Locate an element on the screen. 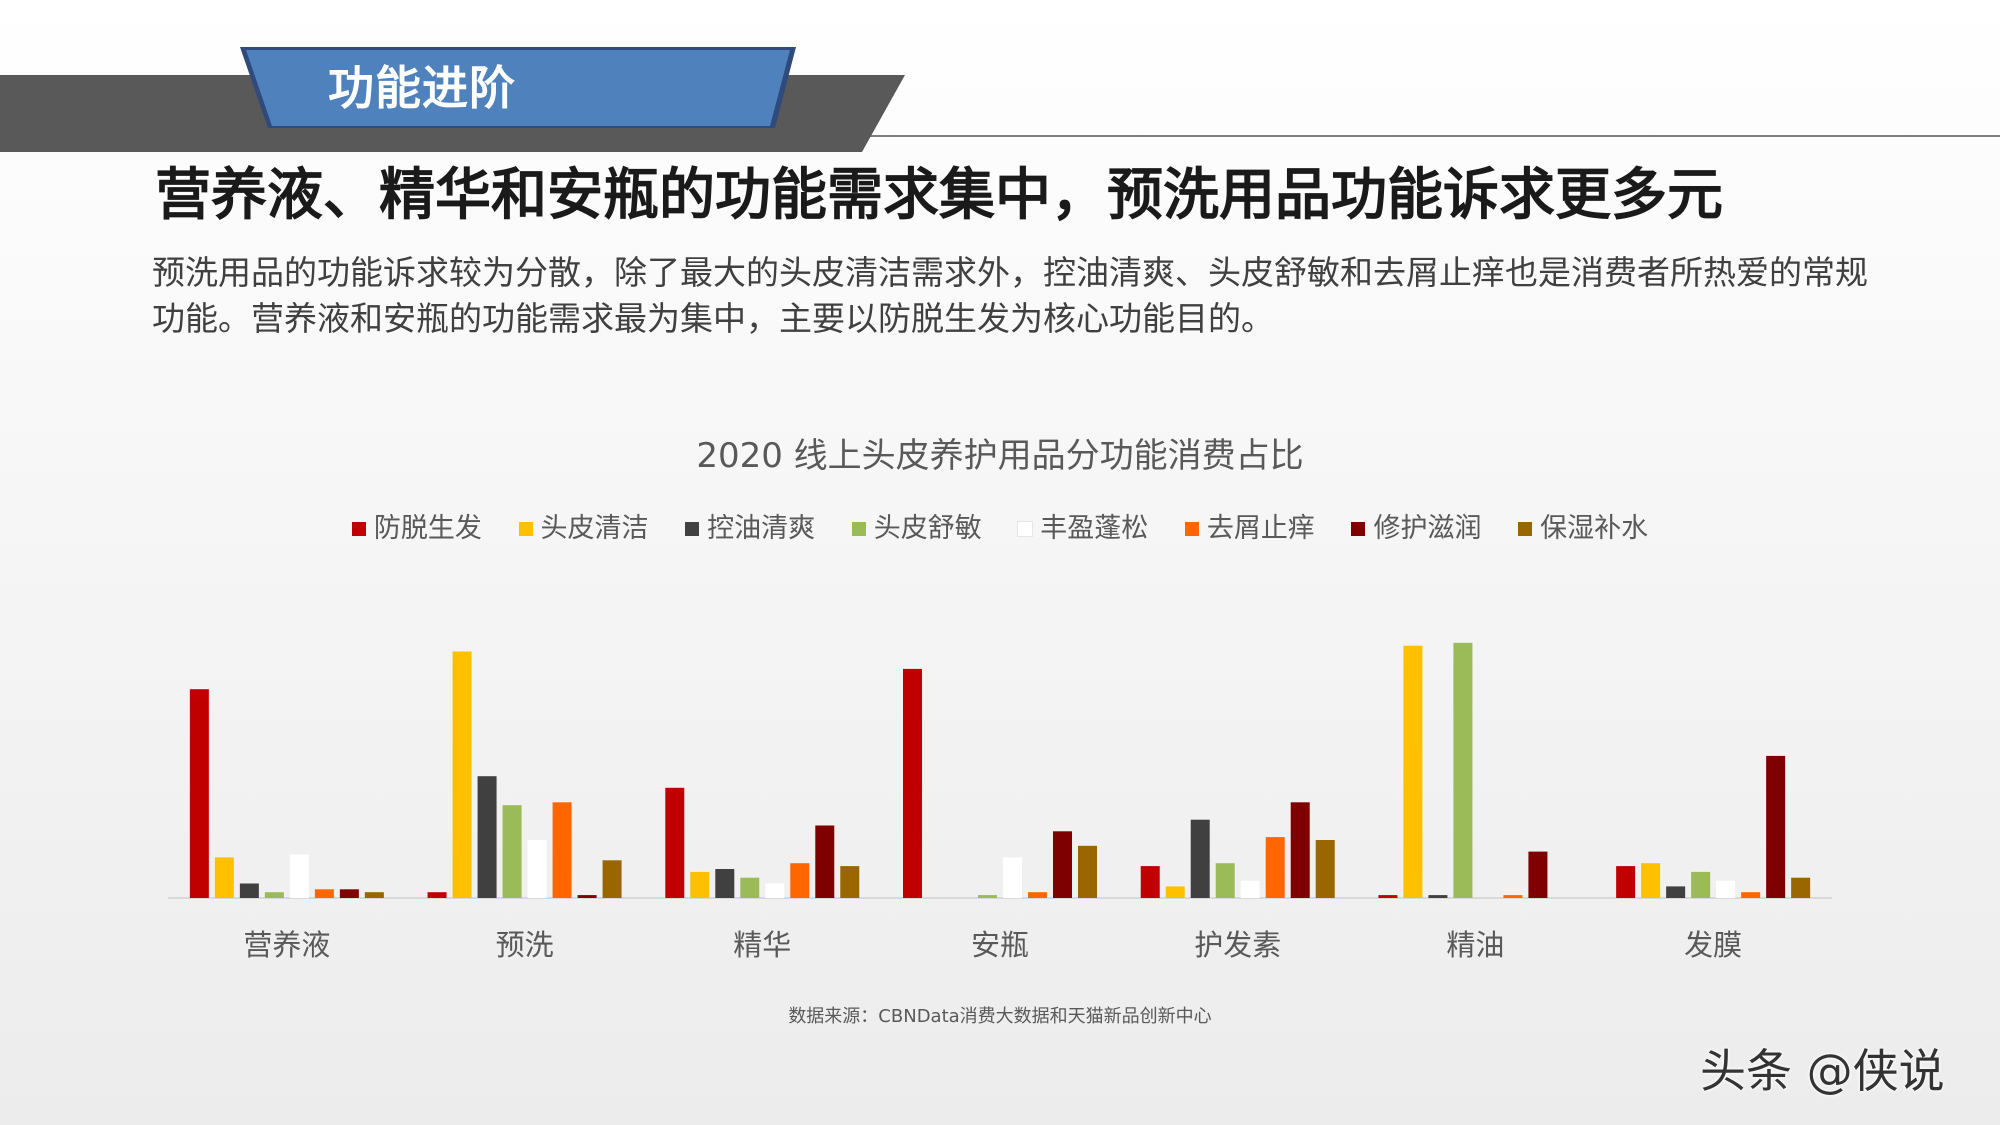 Image resolution: width=2000 pixels, height=1125 pixels. legend-label: 控油清爽 is located at coordinates (761, 528).